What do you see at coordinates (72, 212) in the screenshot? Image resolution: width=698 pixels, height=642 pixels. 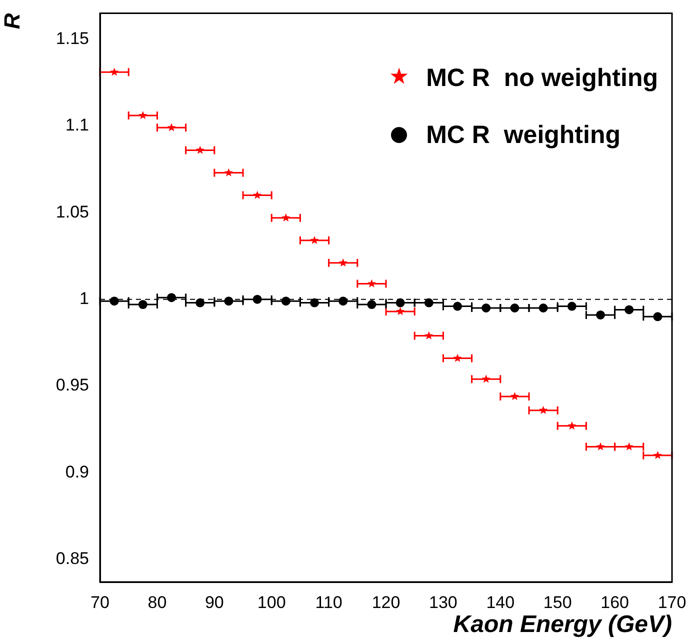 I see `y-tick-label: 1.05` at bounding box center [72, 212].